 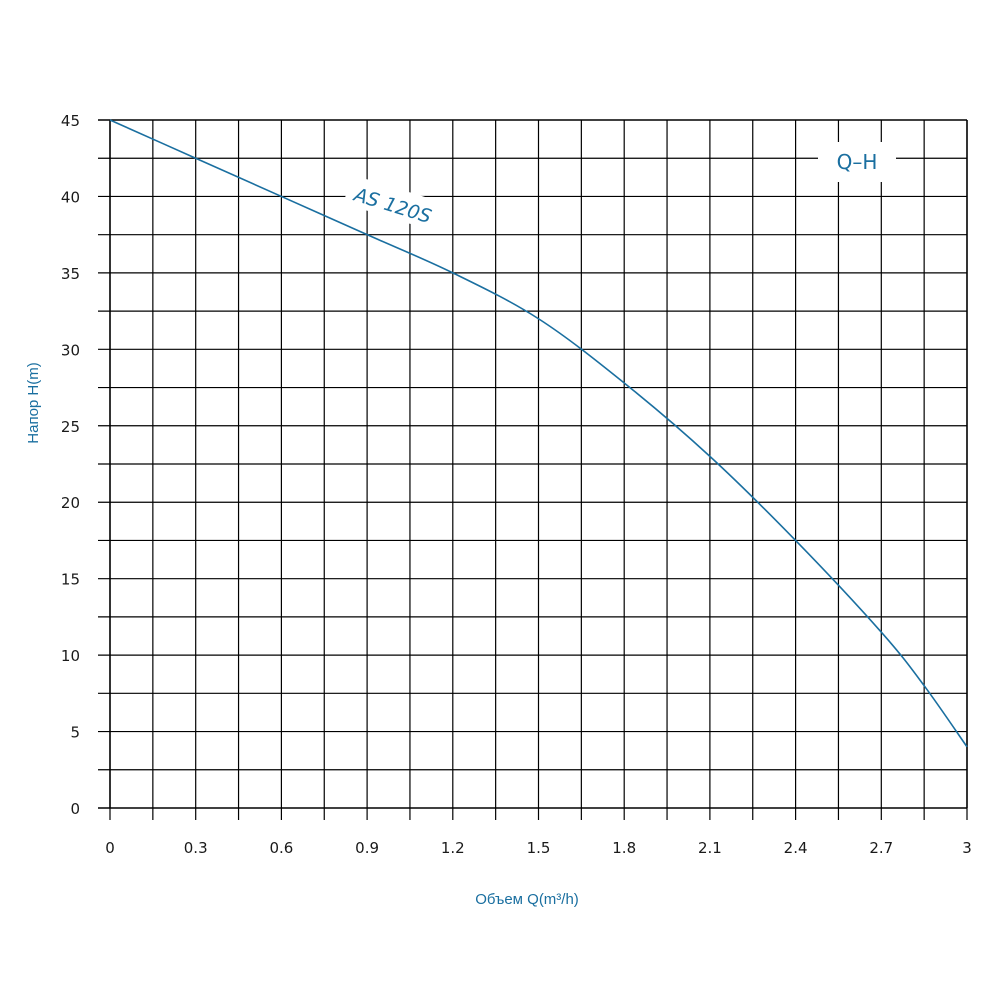 I want to click on y-tick-label: 20, so click(x=70, y=503).